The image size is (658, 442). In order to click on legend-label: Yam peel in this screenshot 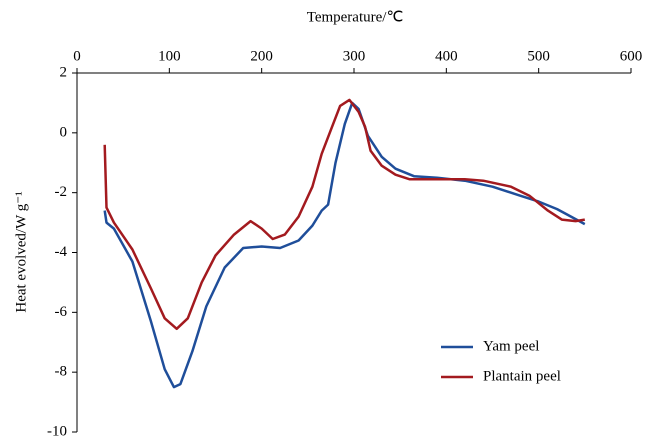, I will do `click(511, 346)`.